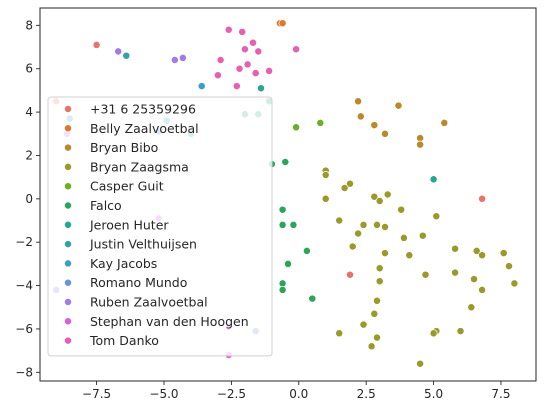 The height and width of the screenshot is (413, 546). I want to click on y-tick-label: −2, so click(24, 242).